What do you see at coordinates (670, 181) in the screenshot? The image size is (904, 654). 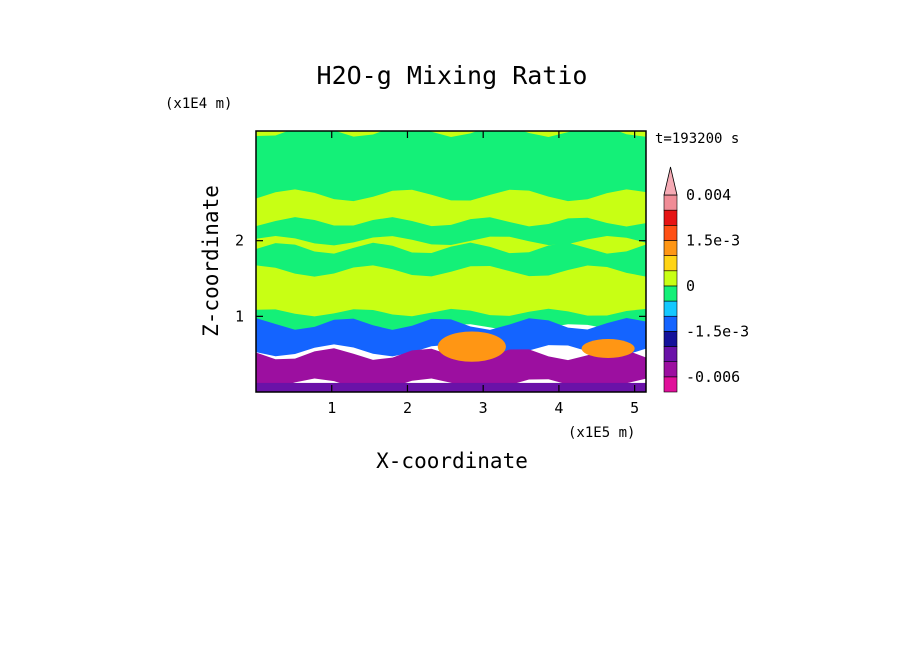 I see `colorbar-extend-triangle` at bounding box center [670, 181].